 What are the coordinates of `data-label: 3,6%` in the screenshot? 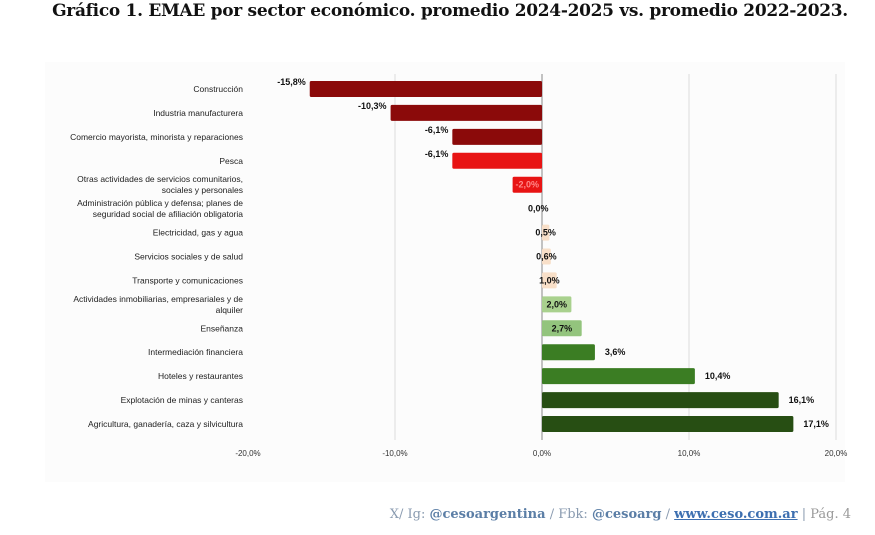 It's located at (615, 352).